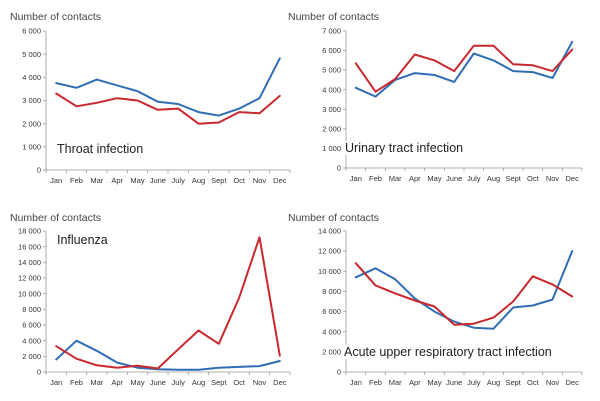 This screenshot has width=600, height=401. What do you see at coordinates (29, 231) in the screenshot?
I see `y-tick-label: 18 000` at bounding box center [29, 231].